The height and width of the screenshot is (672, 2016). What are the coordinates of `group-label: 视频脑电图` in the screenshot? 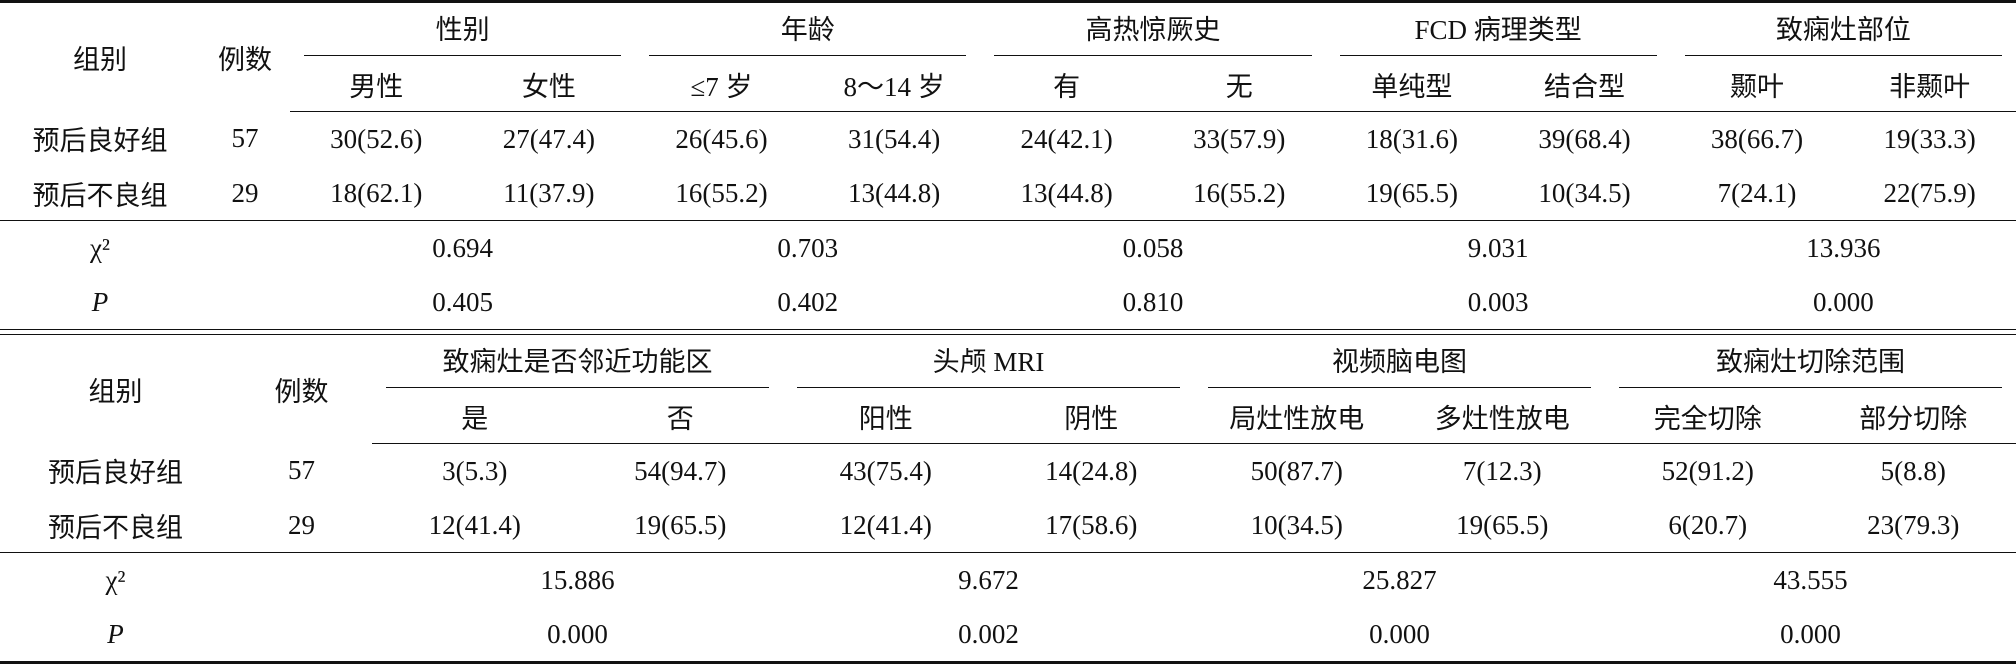 It's located at (1400, 362).